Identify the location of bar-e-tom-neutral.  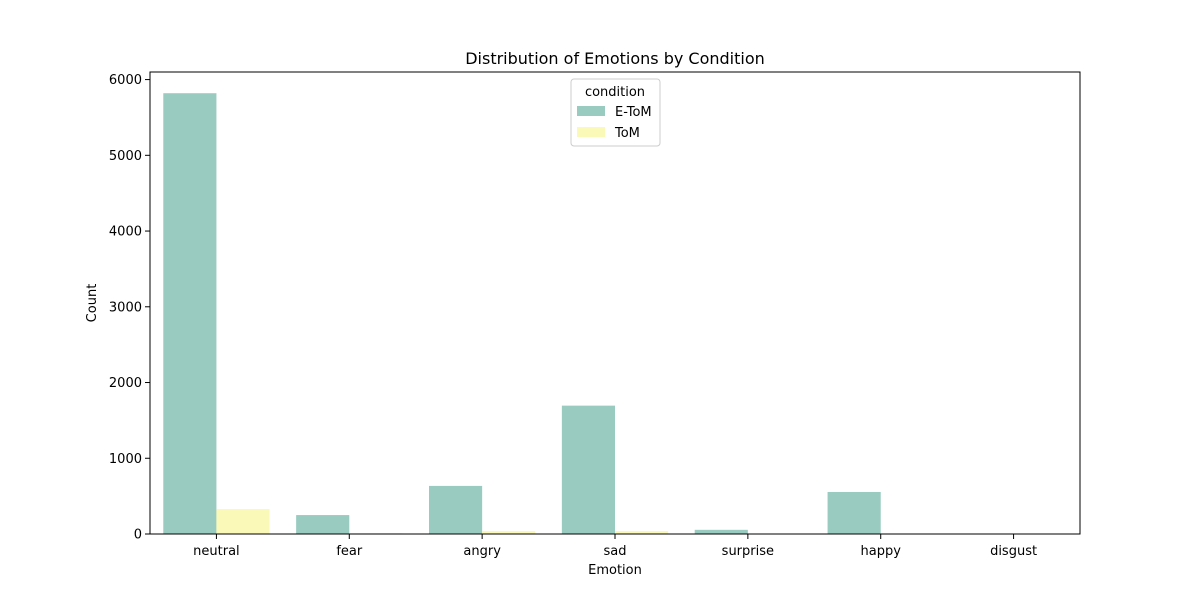
(189, 313).